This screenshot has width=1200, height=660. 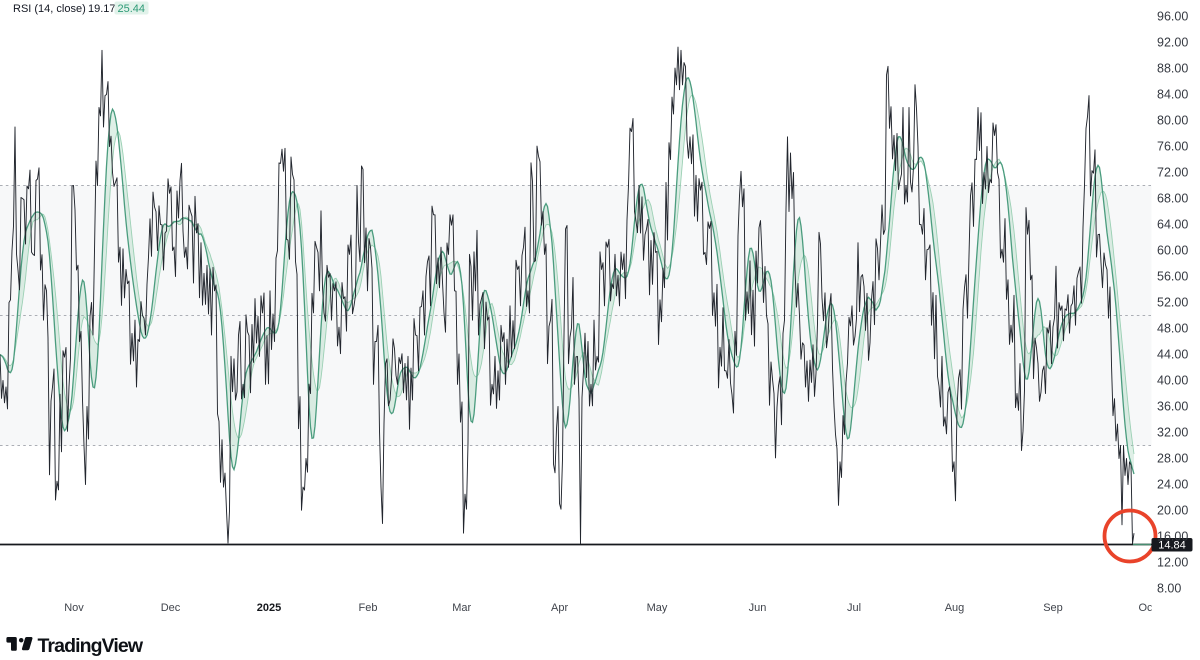 I want to click on svg-text: Sep, so click(x=1053, y=608).